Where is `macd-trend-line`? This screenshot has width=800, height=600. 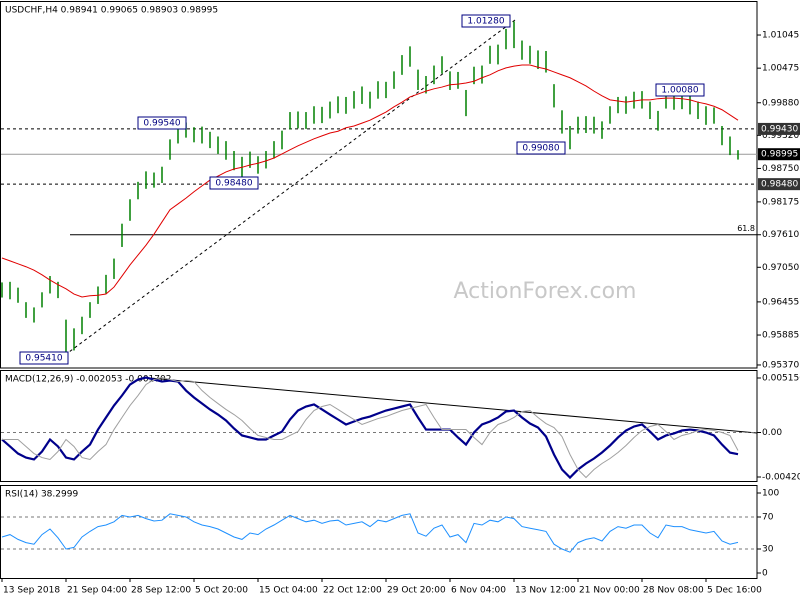 macd-trend-line is located at coordinates (453, 405).